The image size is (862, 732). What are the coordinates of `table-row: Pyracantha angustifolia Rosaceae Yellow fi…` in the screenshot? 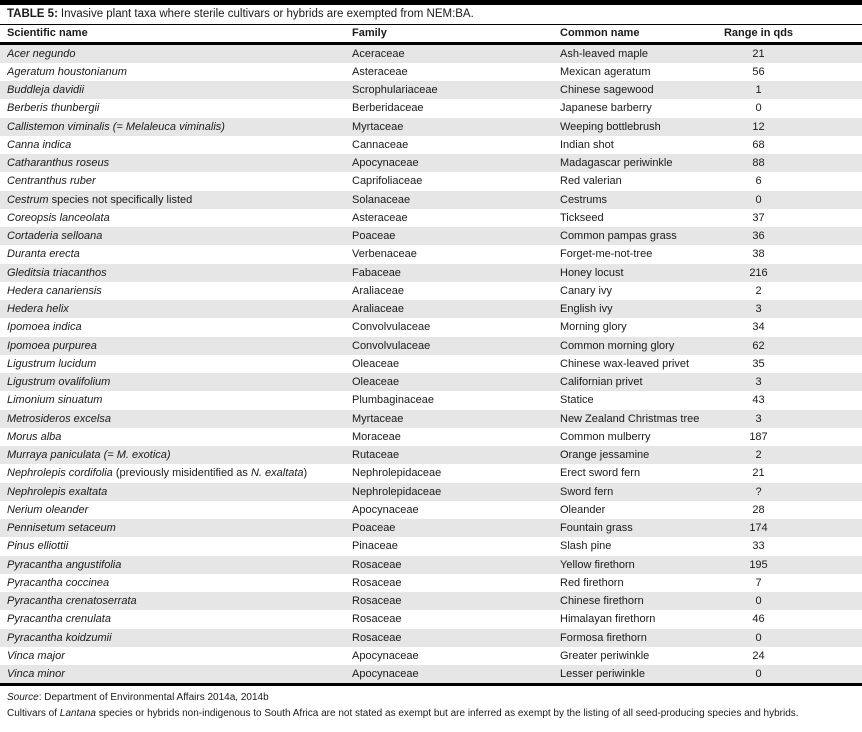 It's located at (431, 564).